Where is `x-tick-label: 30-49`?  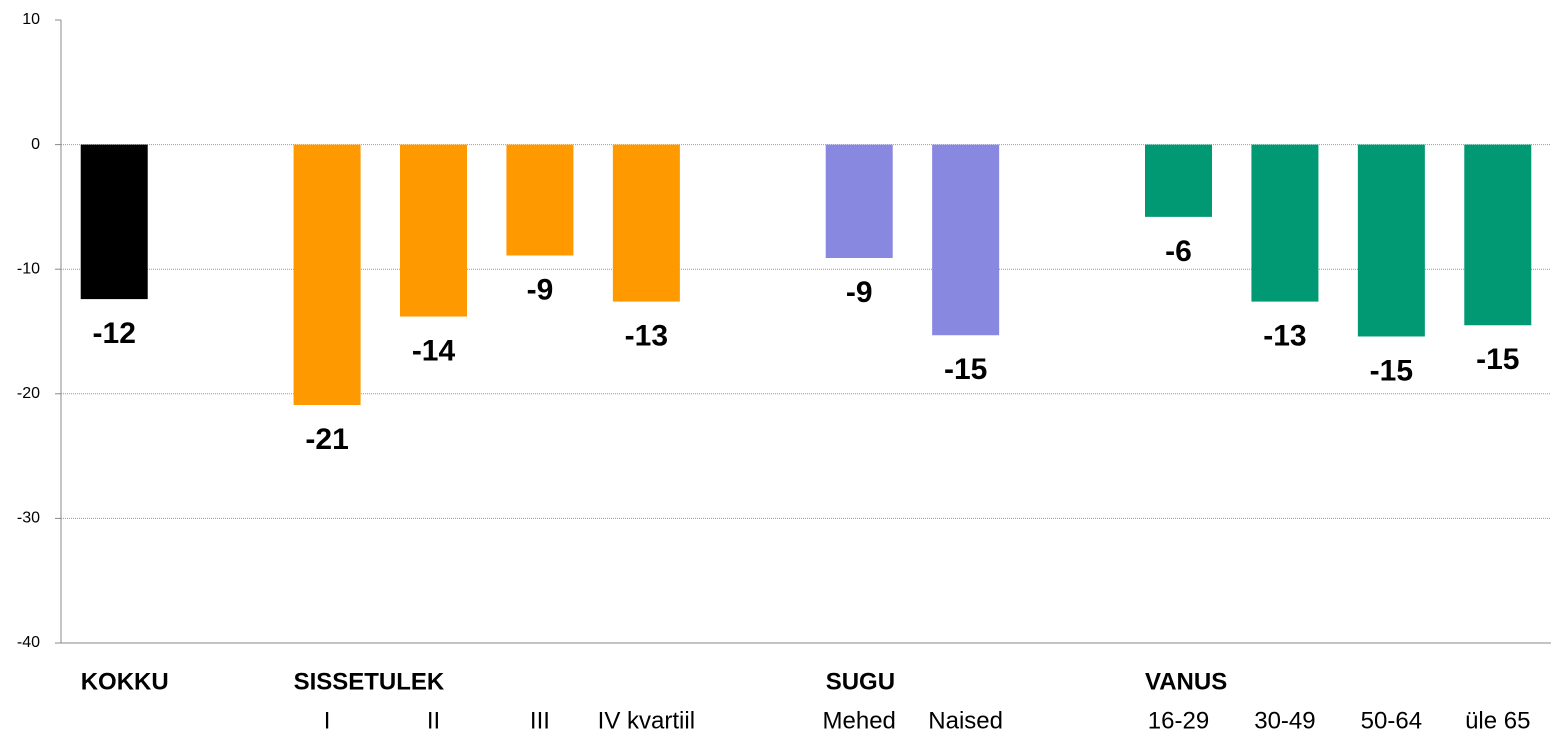 x-tick-label: 30-49 is located at coordinates (1284, 720).